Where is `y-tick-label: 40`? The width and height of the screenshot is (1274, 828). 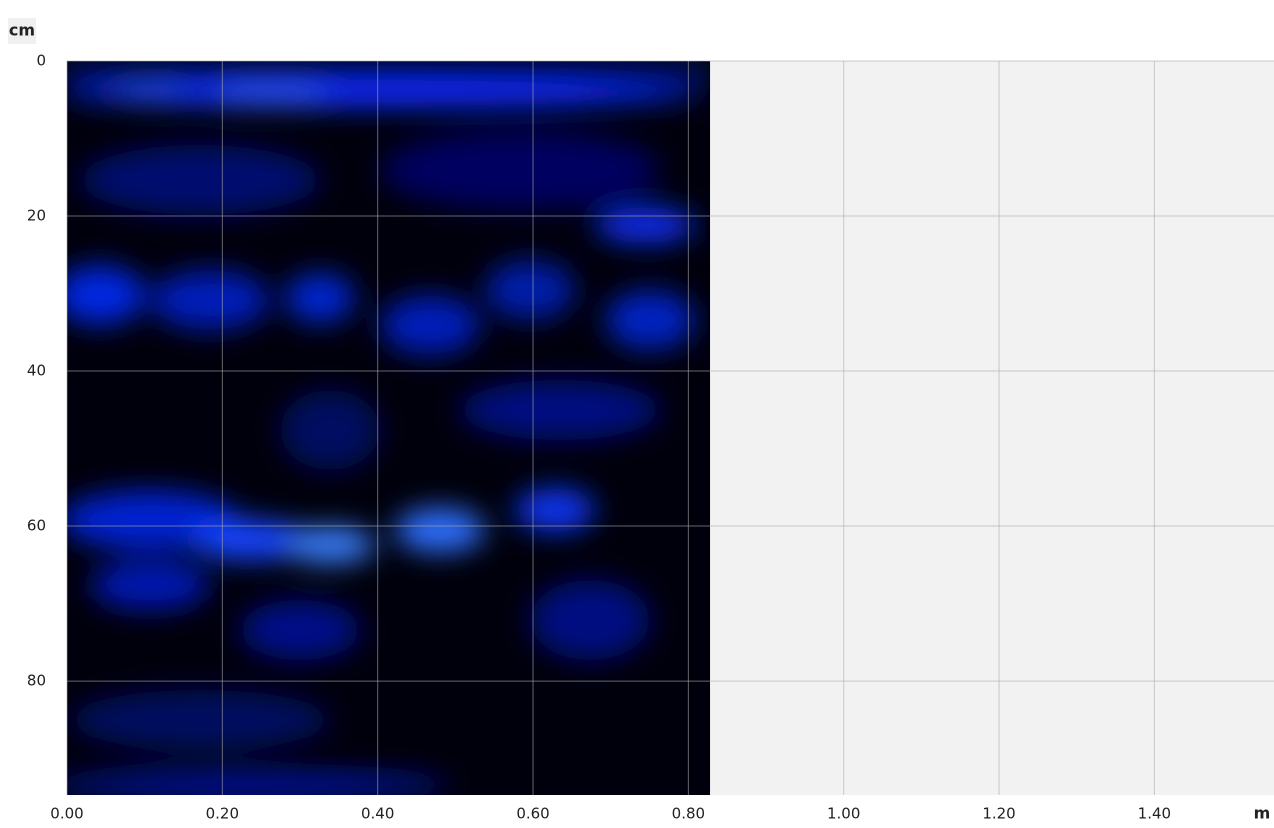
y-tick-label: 40 is located at coordinates (36, 371).